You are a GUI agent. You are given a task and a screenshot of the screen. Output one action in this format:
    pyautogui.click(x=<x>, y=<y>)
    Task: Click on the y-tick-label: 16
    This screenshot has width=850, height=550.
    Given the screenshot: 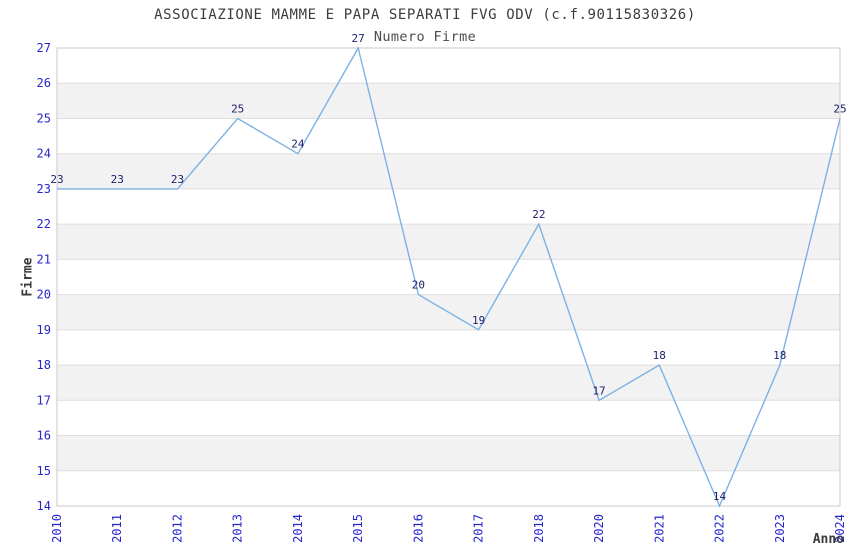 What is the action you would take?
    pyautogui.click(x=44, y=436)
    